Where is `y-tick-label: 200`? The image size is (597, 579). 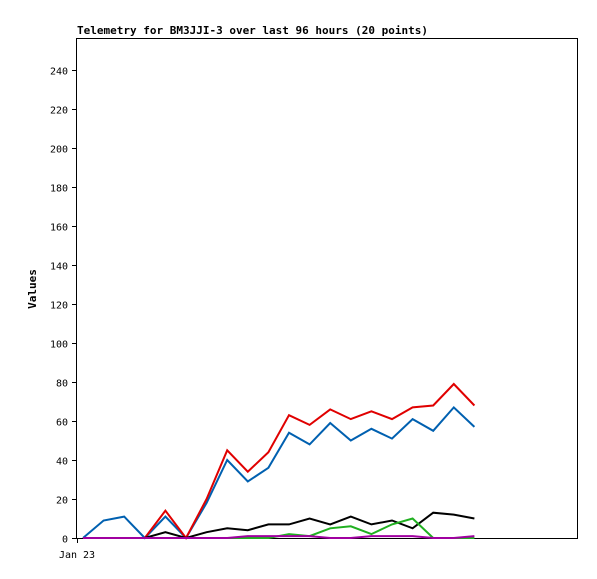 y-tick-label: 200 is located at coordinates (59, 150).